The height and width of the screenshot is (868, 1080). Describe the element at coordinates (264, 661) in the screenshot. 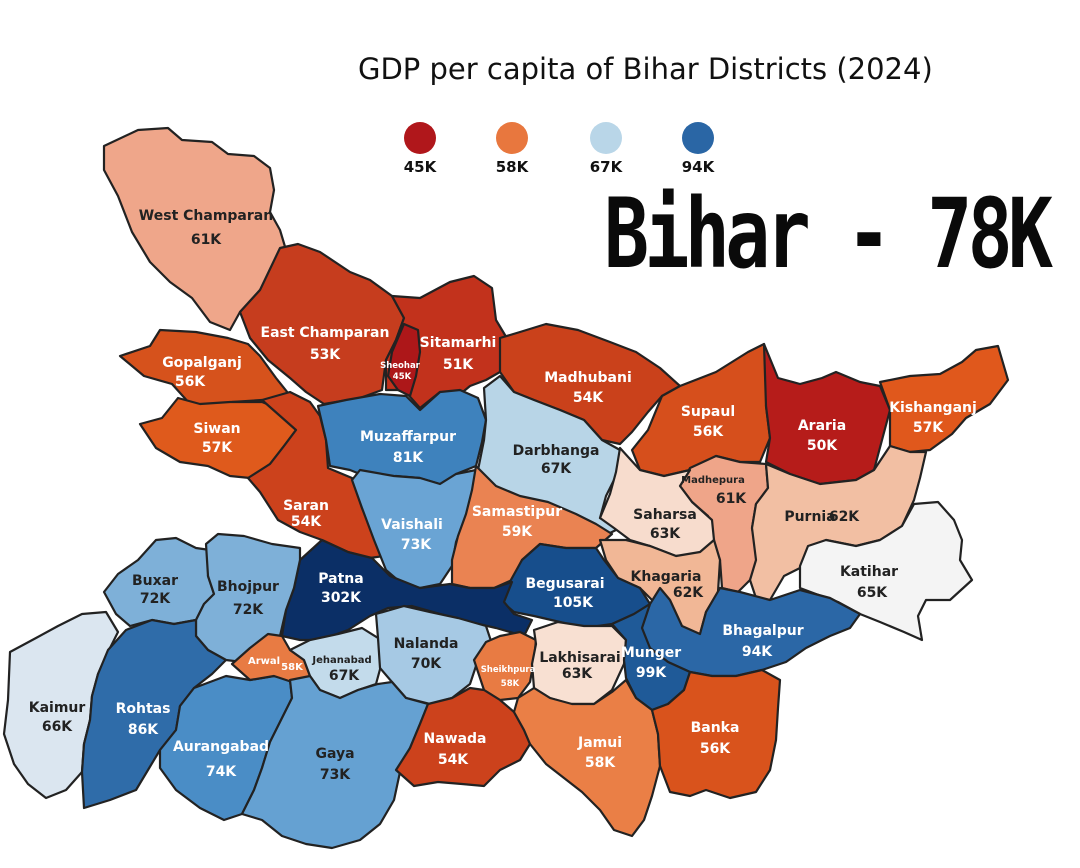

I see `district-label: Arwal` at that location.